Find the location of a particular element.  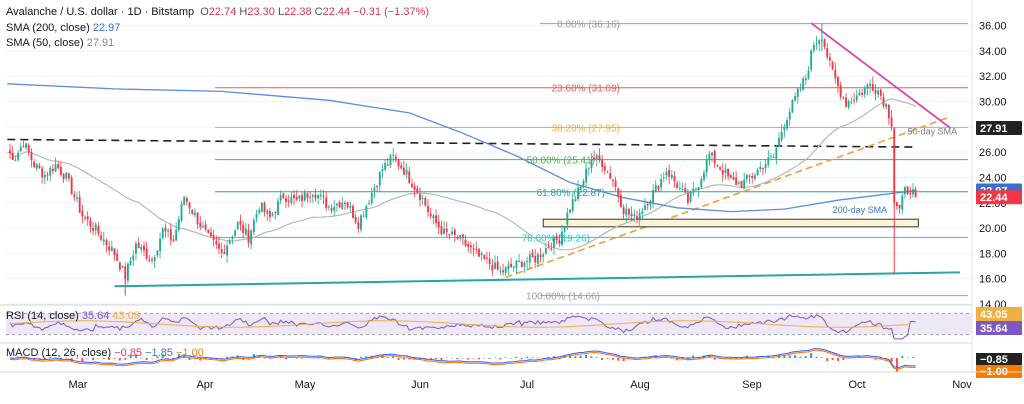

macd-line is located at coordinates (462, 358).